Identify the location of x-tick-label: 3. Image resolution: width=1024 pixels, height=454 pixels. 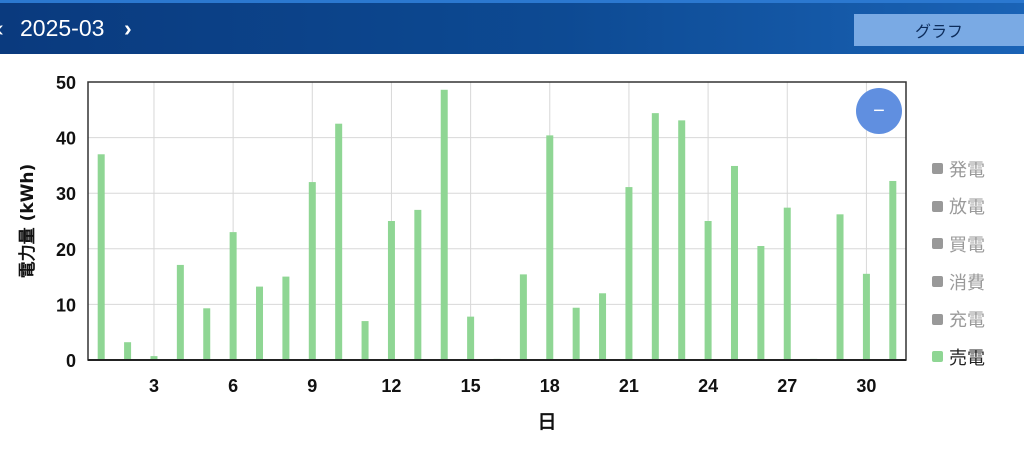
(154, 386).